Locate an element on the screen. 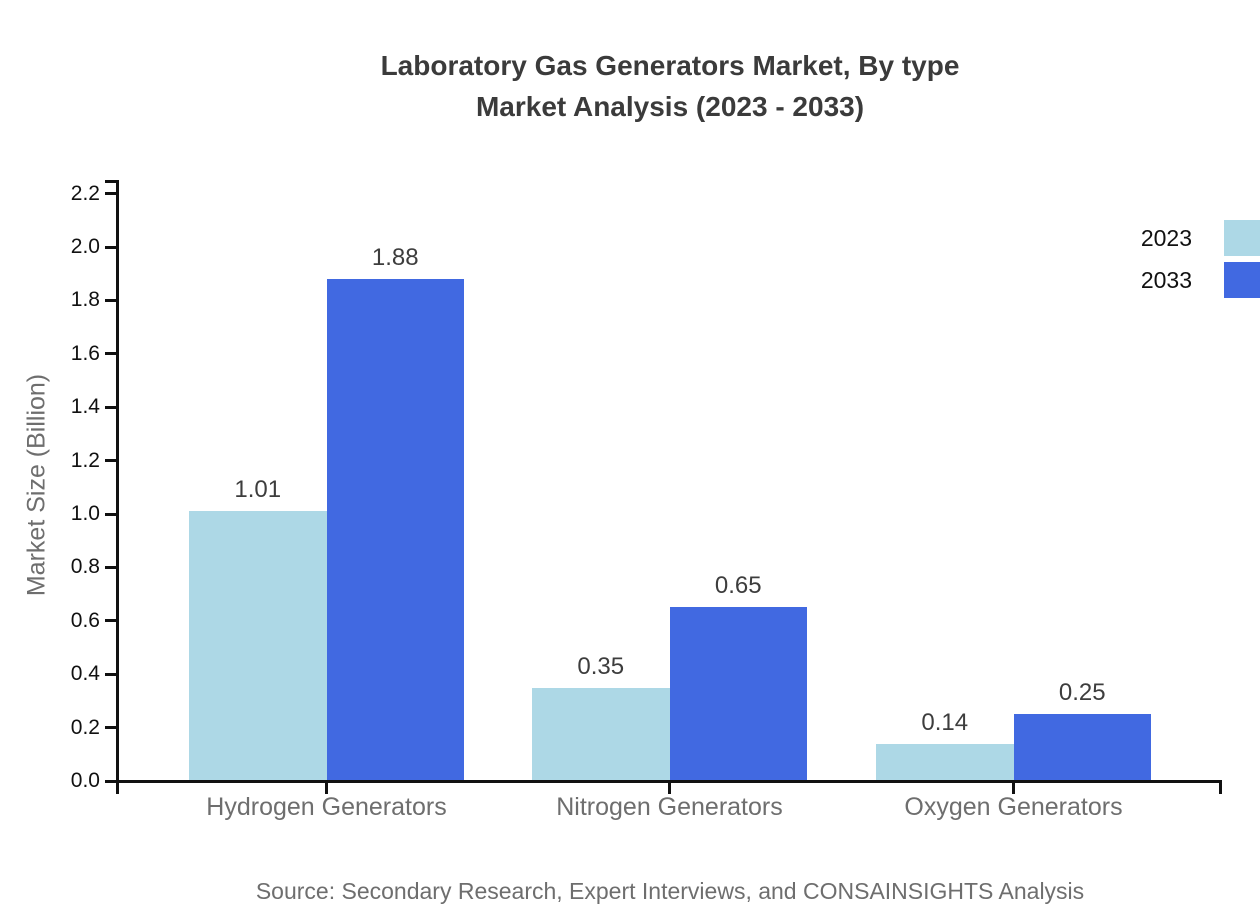 The width and height of the screenshot is (1260, 920). y-tick-label: 1.8 is located at coordinates (85, 300).